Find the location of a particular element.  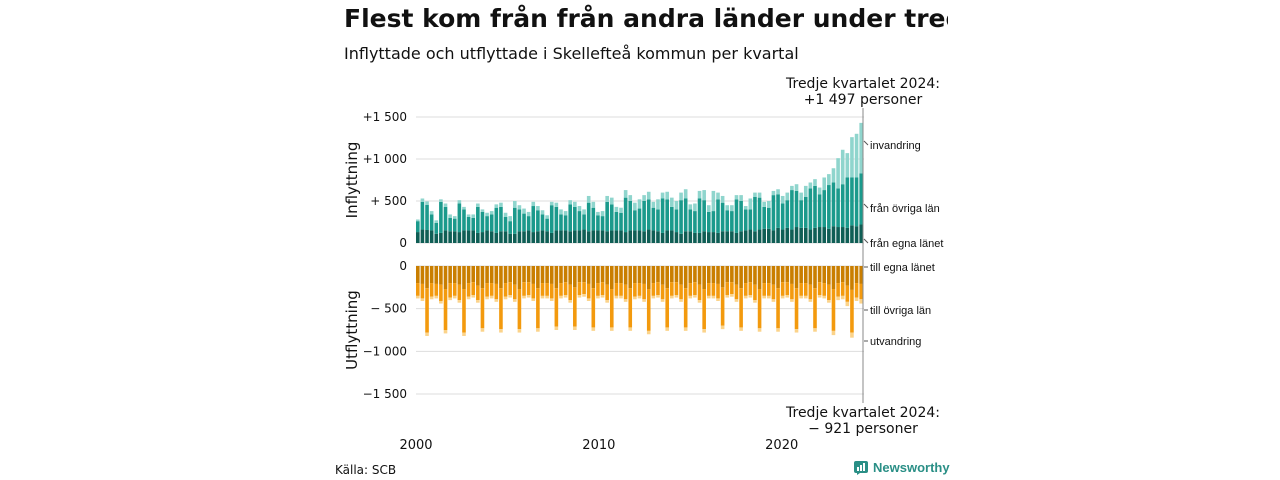

bottom-y-axis-label: Utflyttning is located at coordinates (352, 330).